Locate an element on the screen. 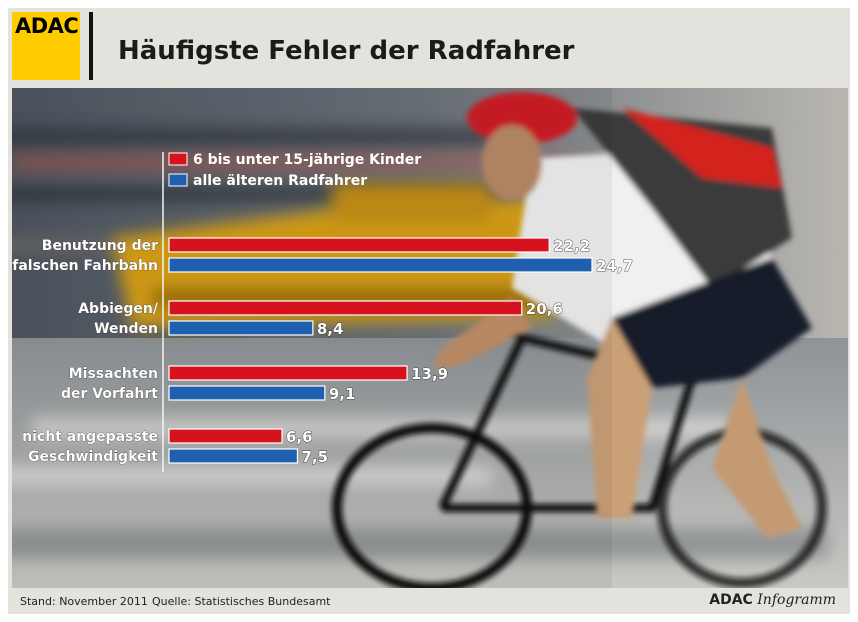  category-label: Wenden is located at coordinates (126, 329).